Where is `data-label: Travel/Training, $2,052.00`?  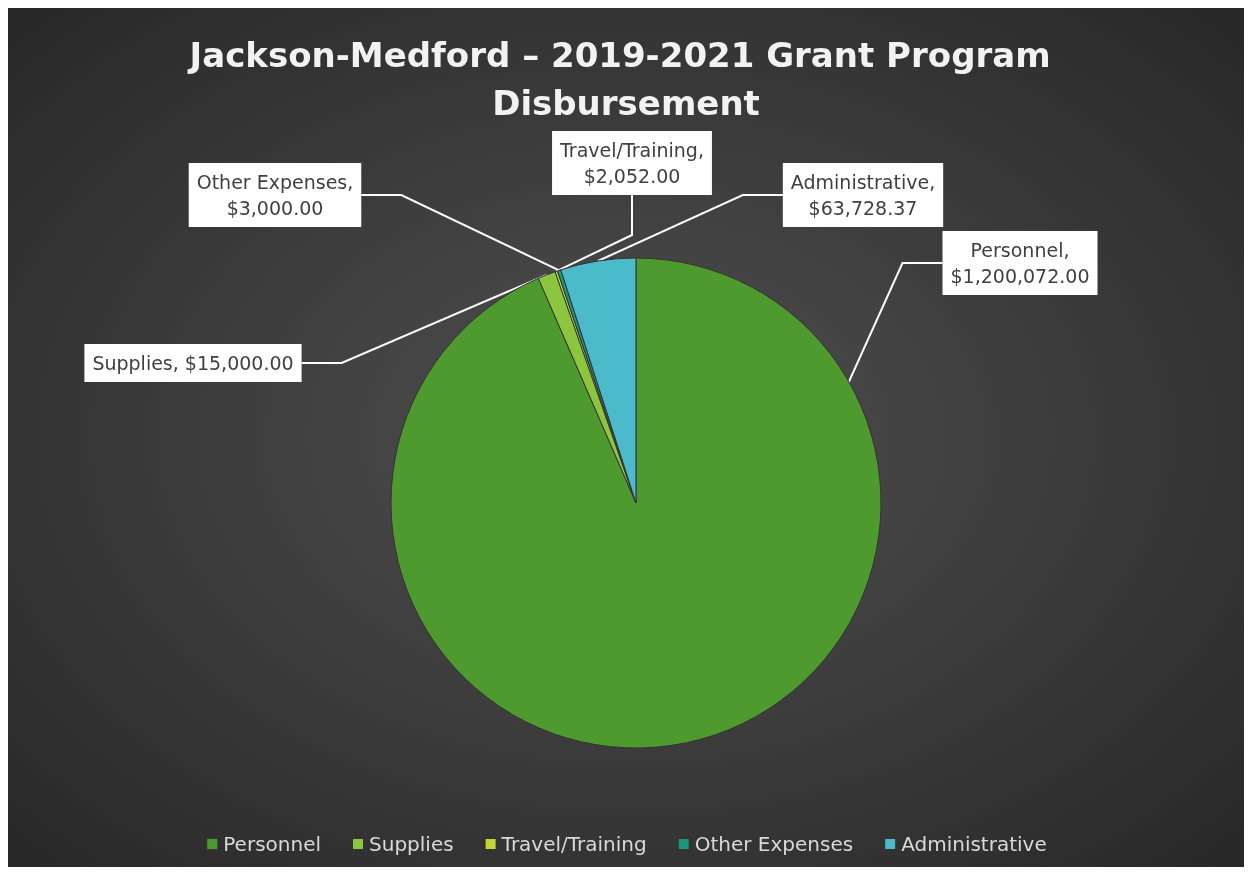 data-label: Travel/Training, $2,052.00 is located at coordinates (631, 163).